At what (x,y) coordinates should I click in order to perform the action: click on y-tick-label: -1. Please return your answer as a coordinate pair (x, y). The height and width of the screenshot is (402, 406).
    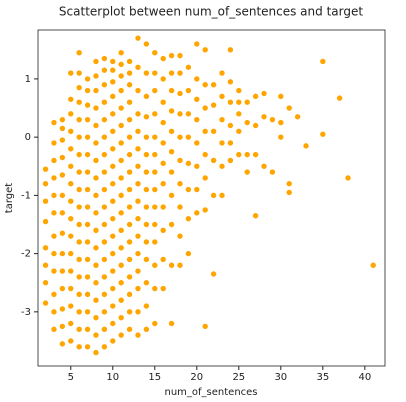
    Looking at the image, I should click on (26, 195).